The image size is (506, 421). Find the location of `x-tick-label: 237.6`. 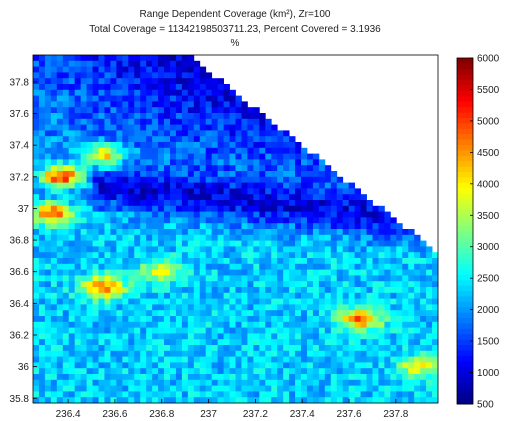

x-tick-label: 237.6 is located at coordinates (349, 414).